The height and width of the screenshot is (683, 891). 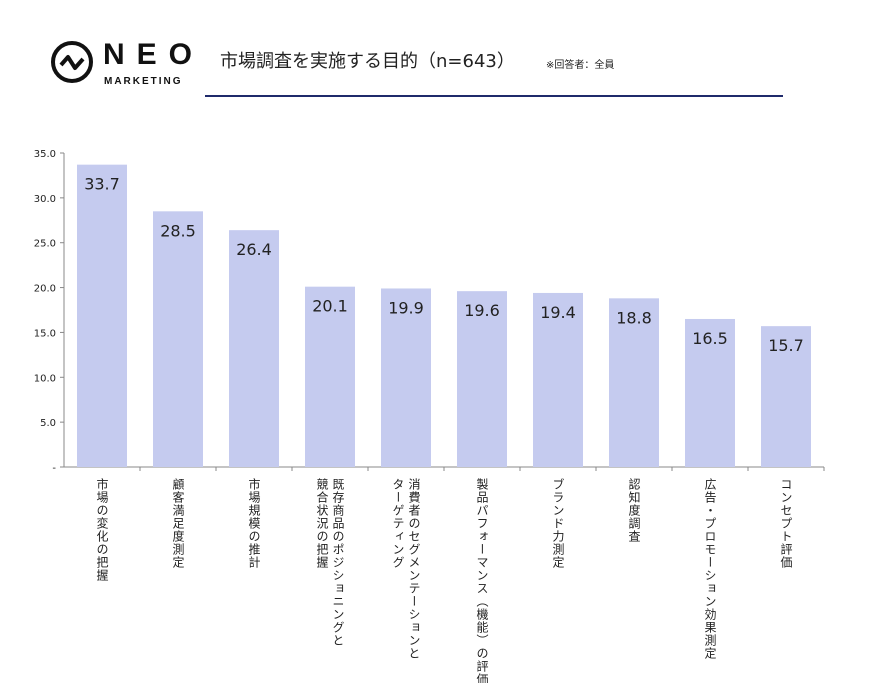 I want to click on data-label: 26.4, so click(x=254, y=249).